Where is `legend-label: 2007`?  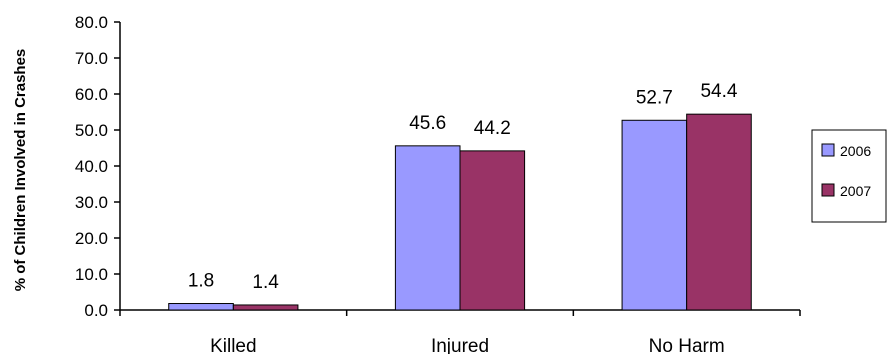 legend-label: 2007 is located at coordinates (855, 191).